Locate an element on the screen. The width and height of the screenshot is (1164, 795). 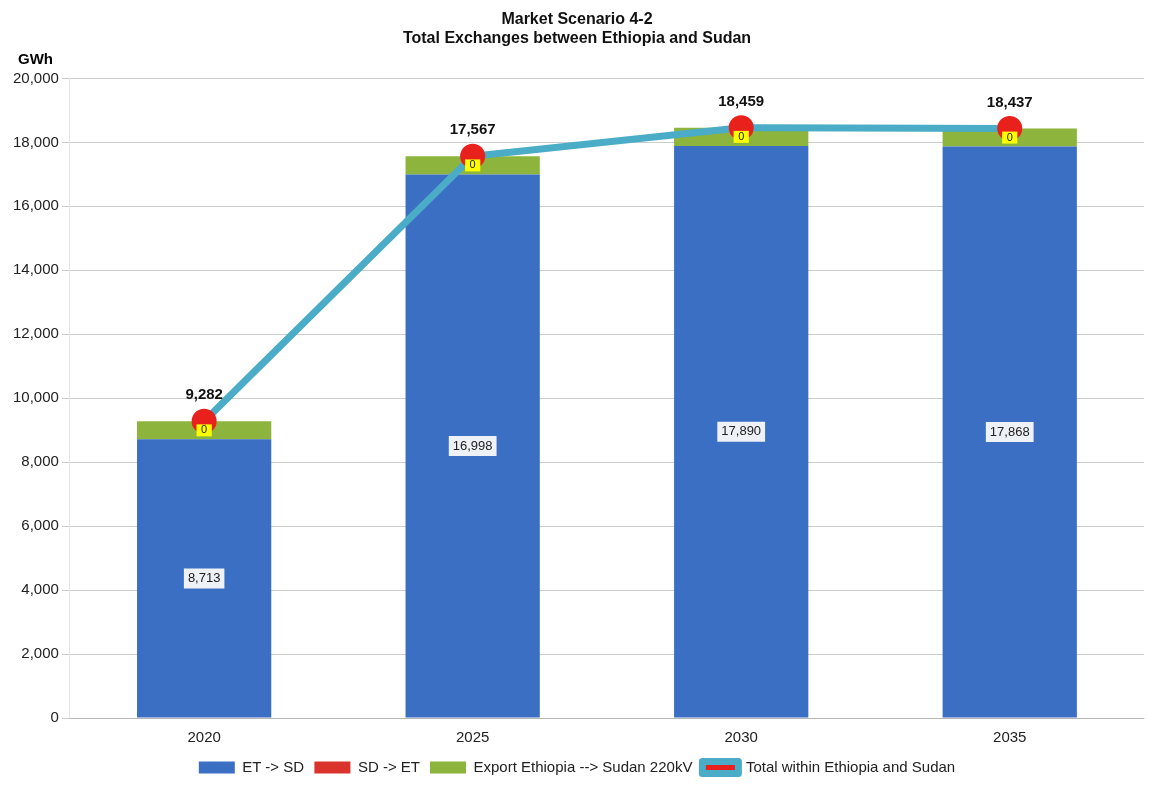
y-tick-label: 10,000 is located at coordinates (35, 397).